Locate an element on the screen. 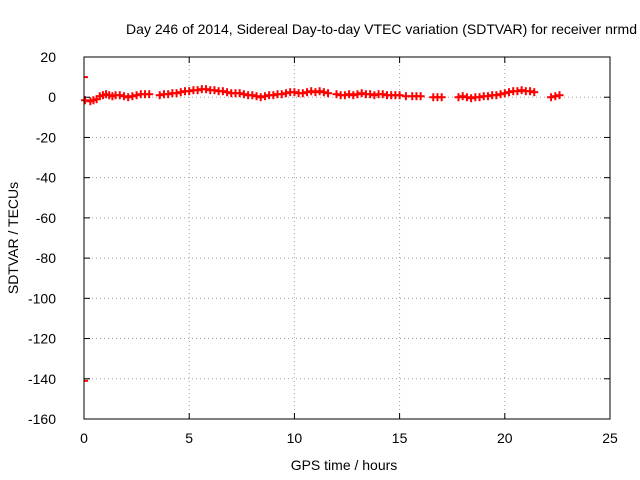 The image size is (640, 480). y-axis-label: SDTVAR / TECUs is located at coordinates (13, 238).